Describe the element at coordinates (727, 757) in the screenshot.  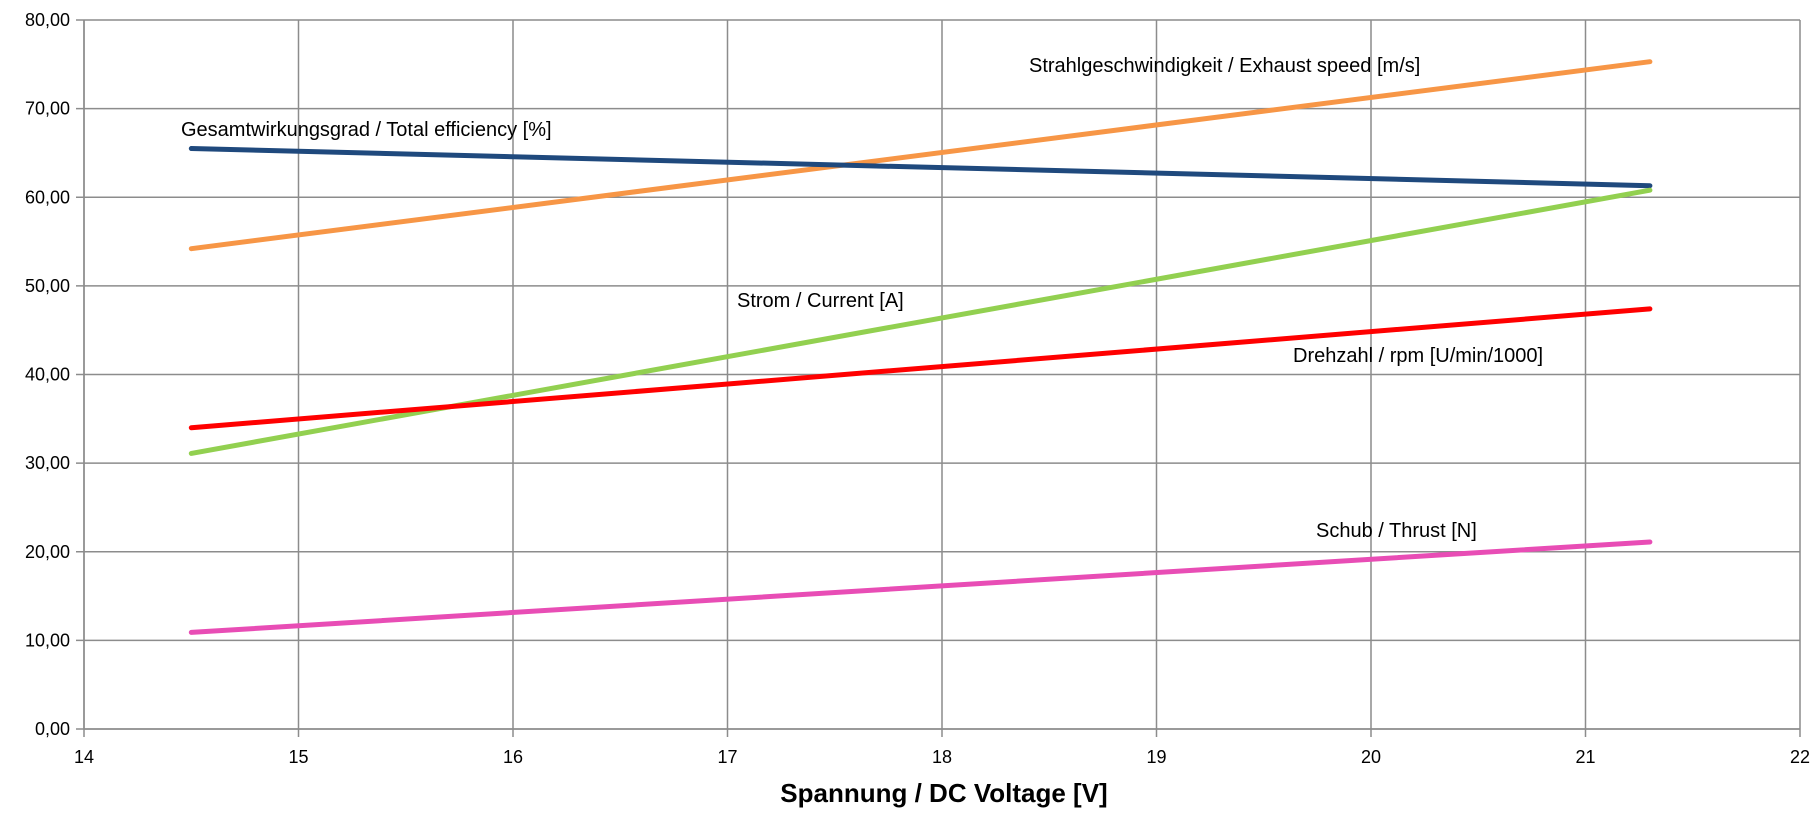
I see `x-tick-label: 17` at that location.